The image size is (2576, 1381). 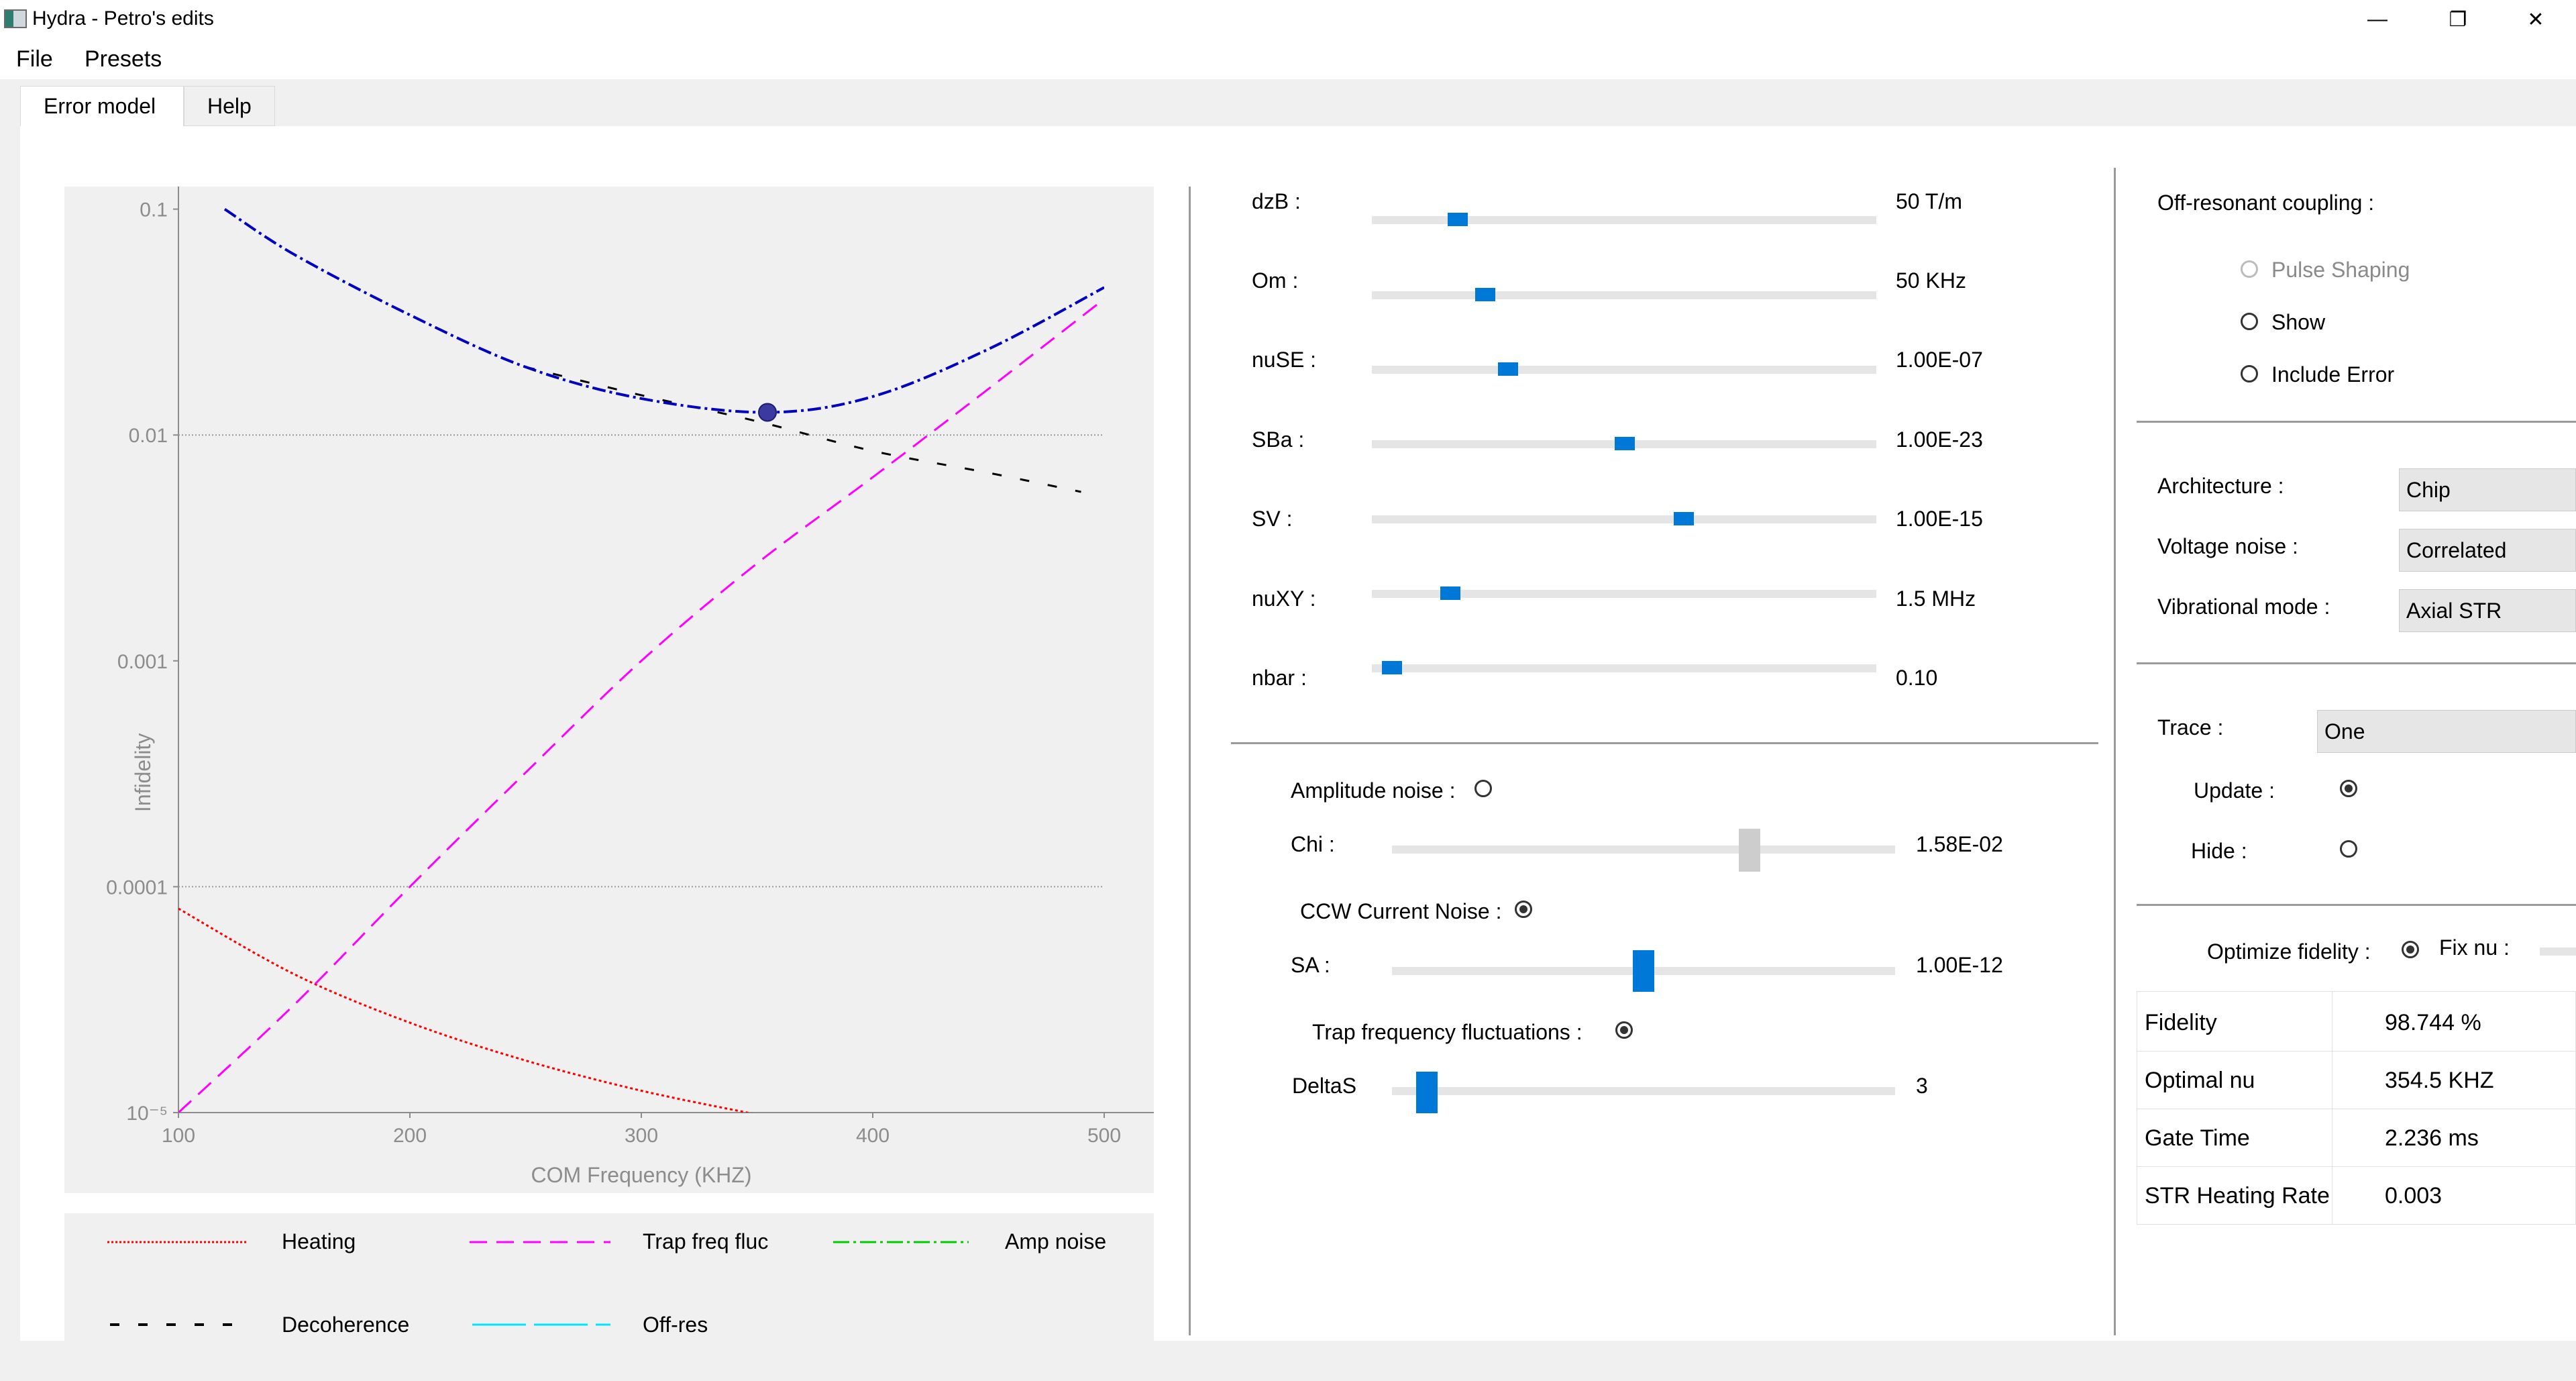 What do you see at coordinates (1457, 219) in the screenshot?
I see `slider-handle-dzb` at bounding box center [1457, 219].